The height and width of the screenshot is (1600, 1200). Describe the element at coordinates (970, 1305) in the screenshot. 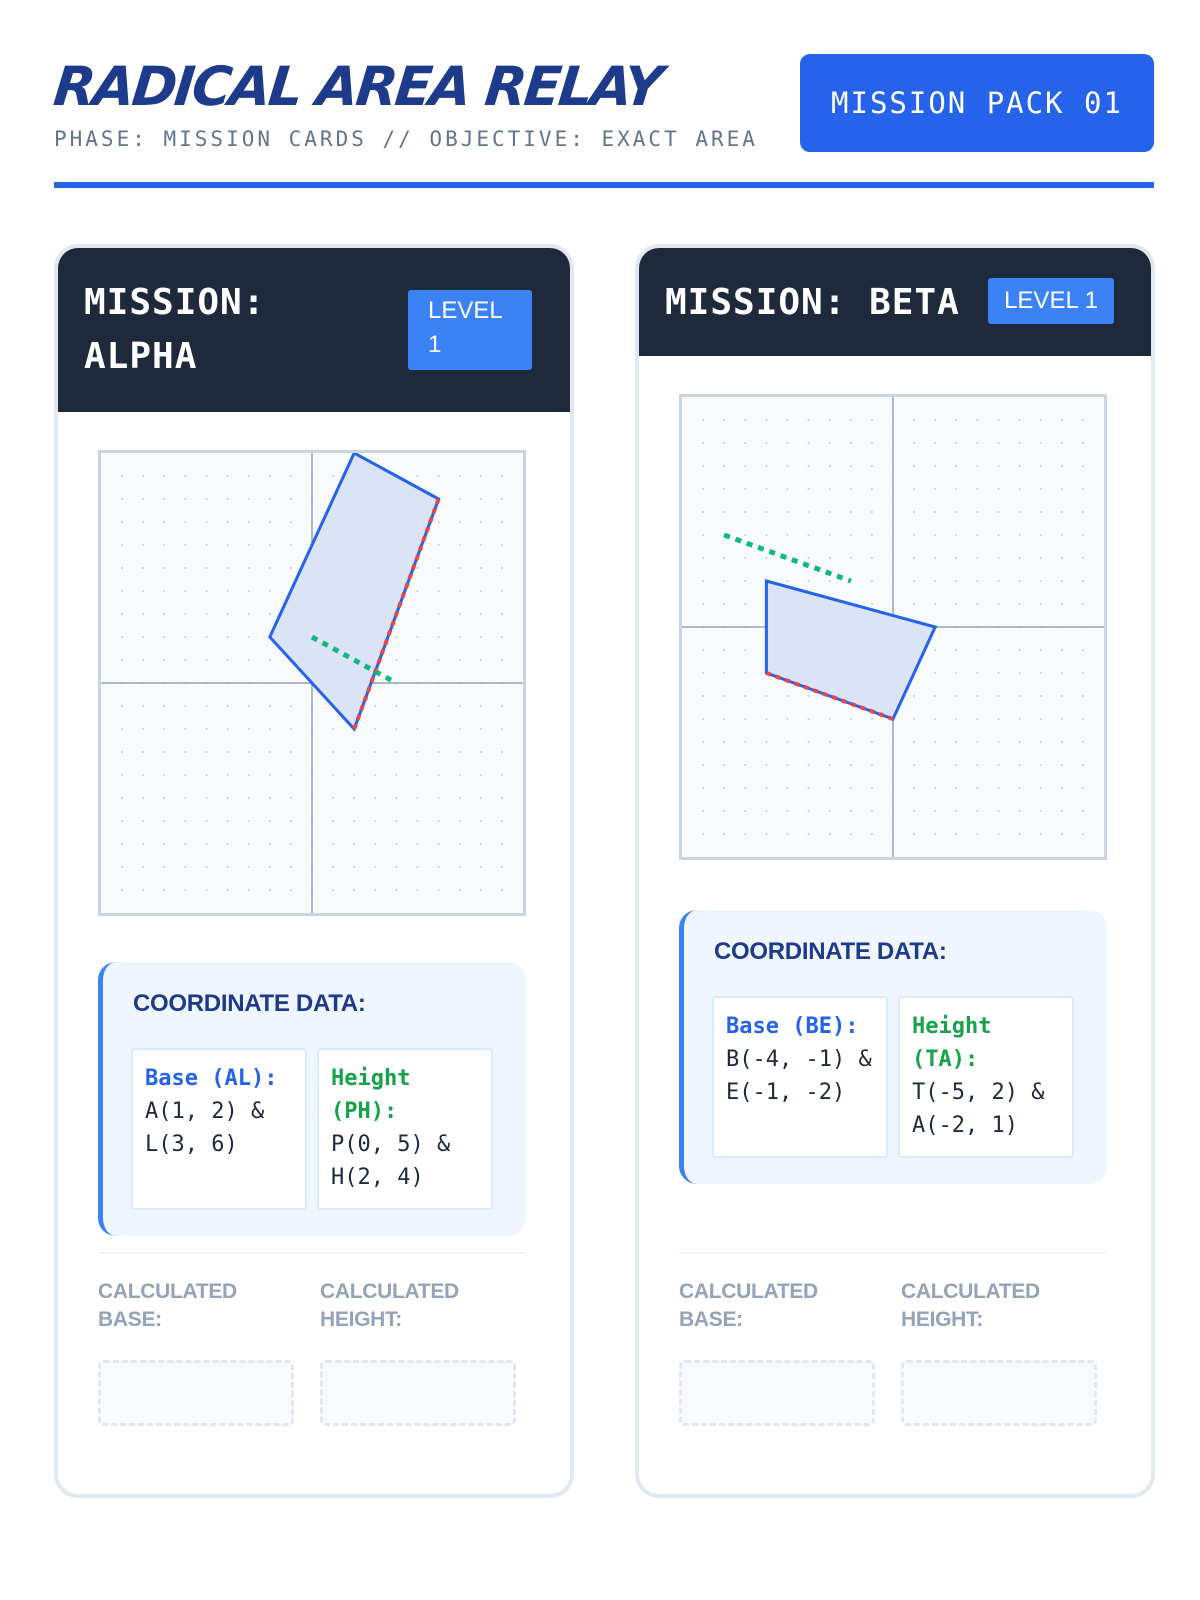

I see `calculated-height-label: CALCULATED HEIGHT:` at that location.